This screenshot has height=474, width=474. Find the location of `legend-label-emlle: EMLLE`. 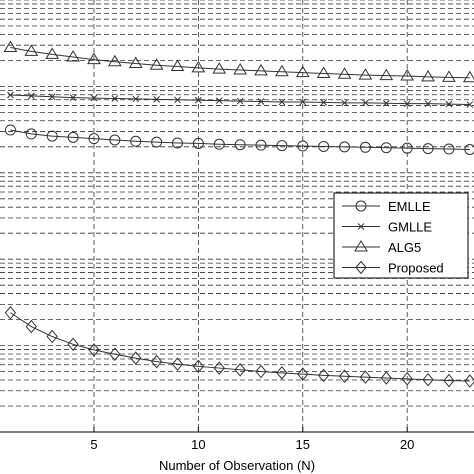

legend-label-emlle: EMLLE is located at coordinates (409, 206).